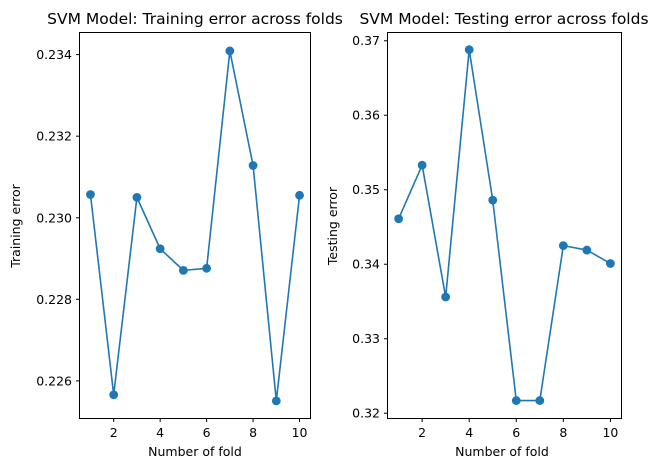 The height and width of the screenshot is (470, 668). What do you see at coordinates (15, 225) in the screenshot?
I see `y-axis-label: Training error` at bounding box center [15, 225].